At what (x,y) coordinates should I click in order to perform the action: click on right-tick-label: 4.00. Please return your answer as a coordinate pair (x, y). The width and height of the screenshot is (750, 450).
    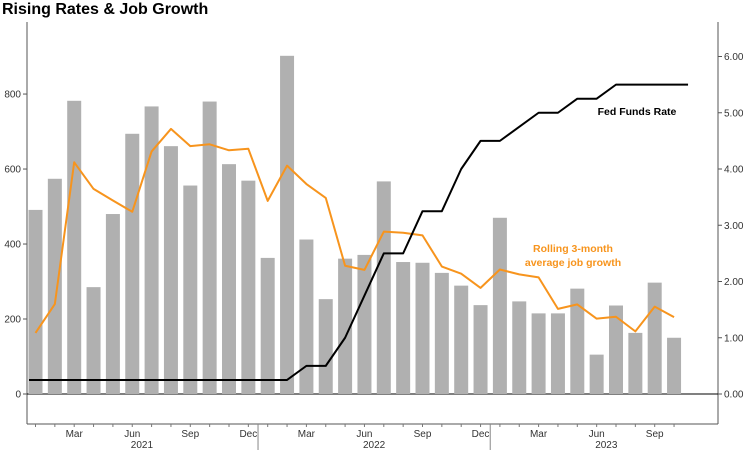
    Looking at the image, I should click on (734, 170).